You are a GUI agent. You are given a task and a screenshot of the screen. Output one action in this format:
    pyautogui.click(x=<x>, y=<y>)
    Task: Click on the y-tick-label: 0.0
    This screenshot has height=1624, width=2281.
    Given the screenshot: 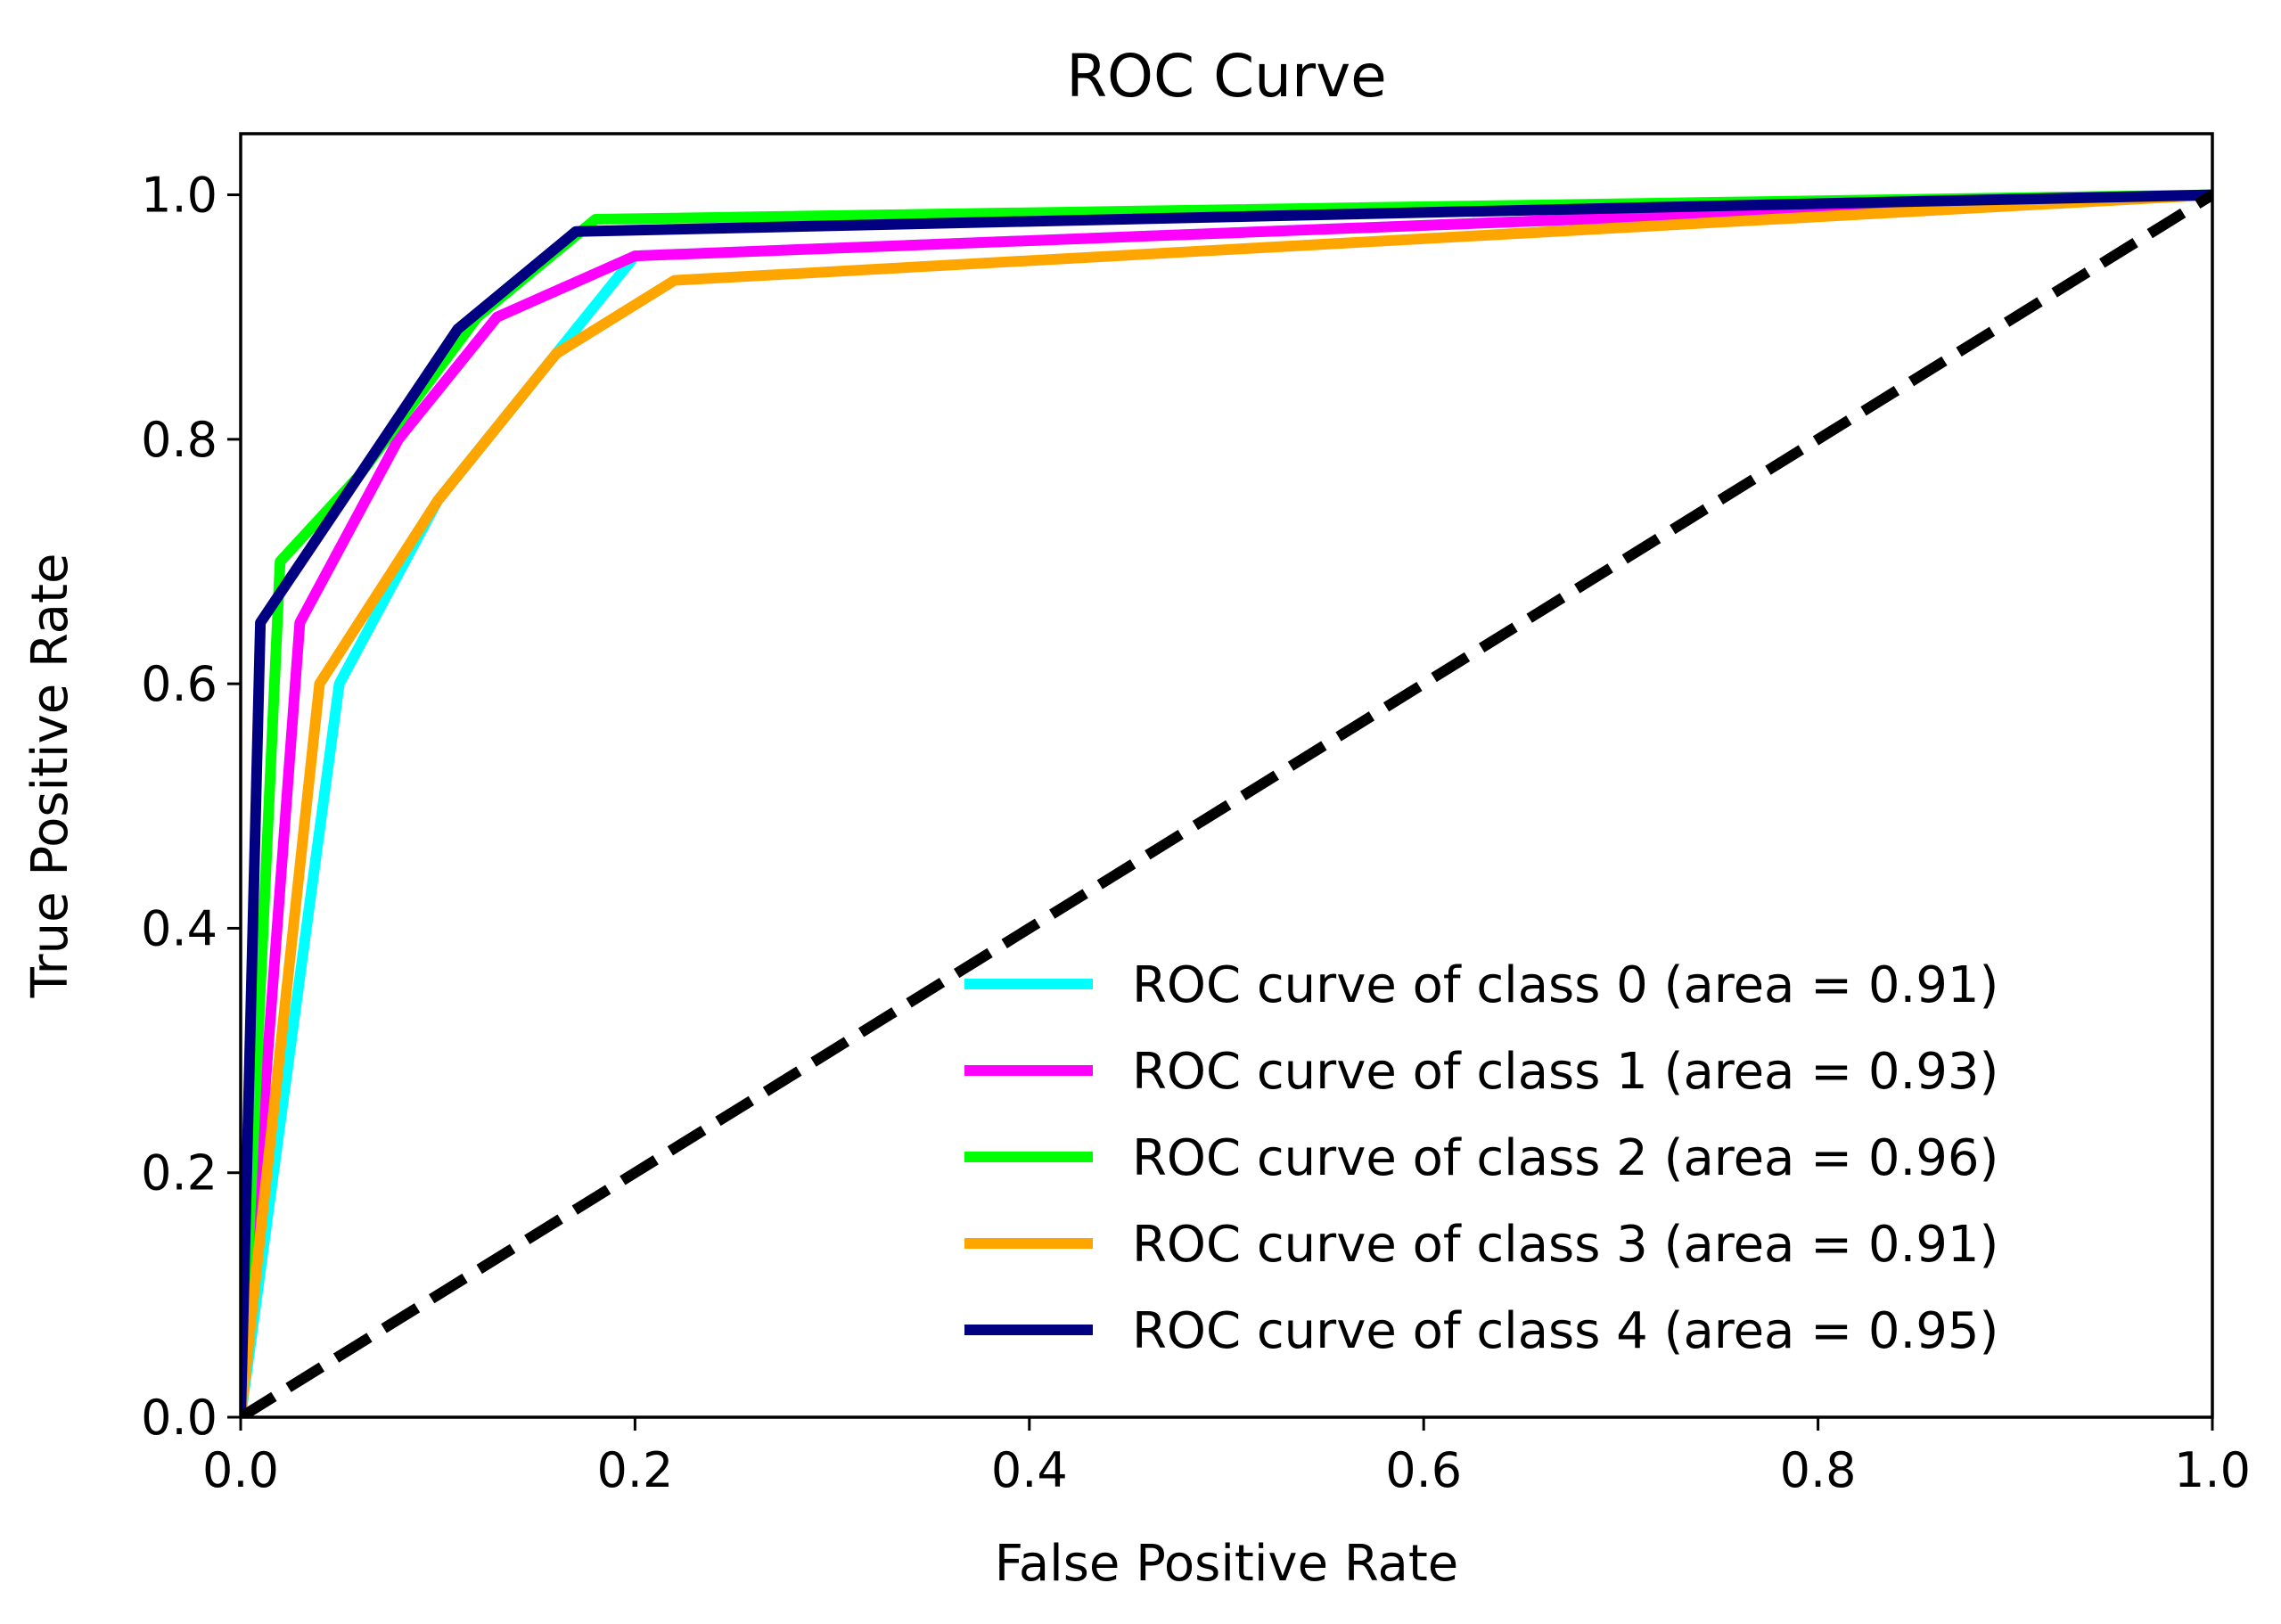 What is the action you would take?
    pyautogui.click(x=179, y=1418)
    